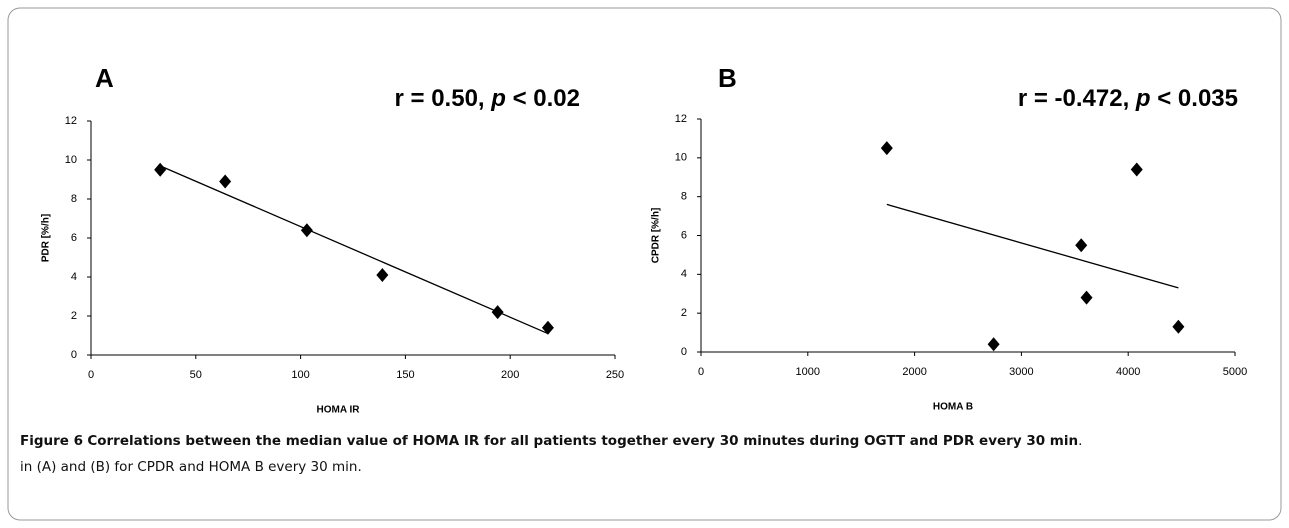 The image size is (1289, 528). What do you see at coordinates (1021, 372) in the screenshot?
I see `x-tick-label: 3000` at bounding box center [1021, 372].